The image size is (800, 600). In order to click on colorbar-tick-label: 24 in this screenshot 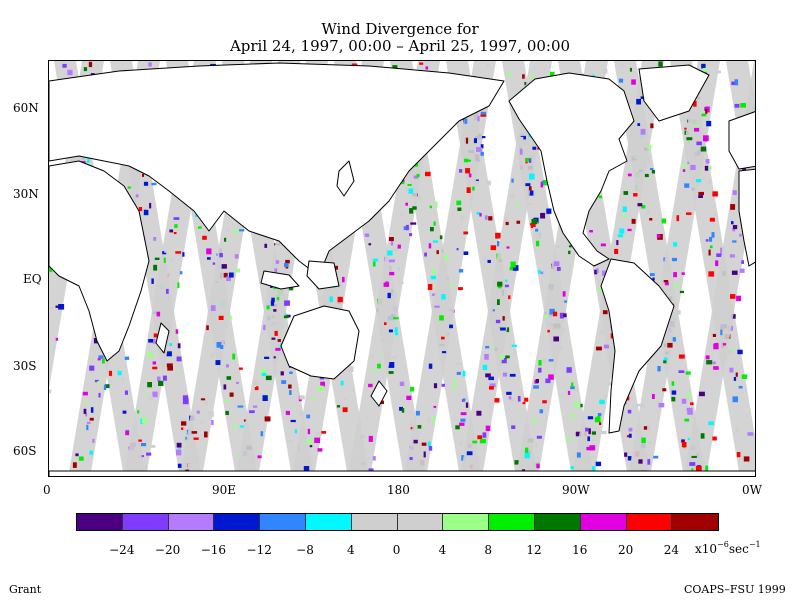, I will do `click(671, 550)`.